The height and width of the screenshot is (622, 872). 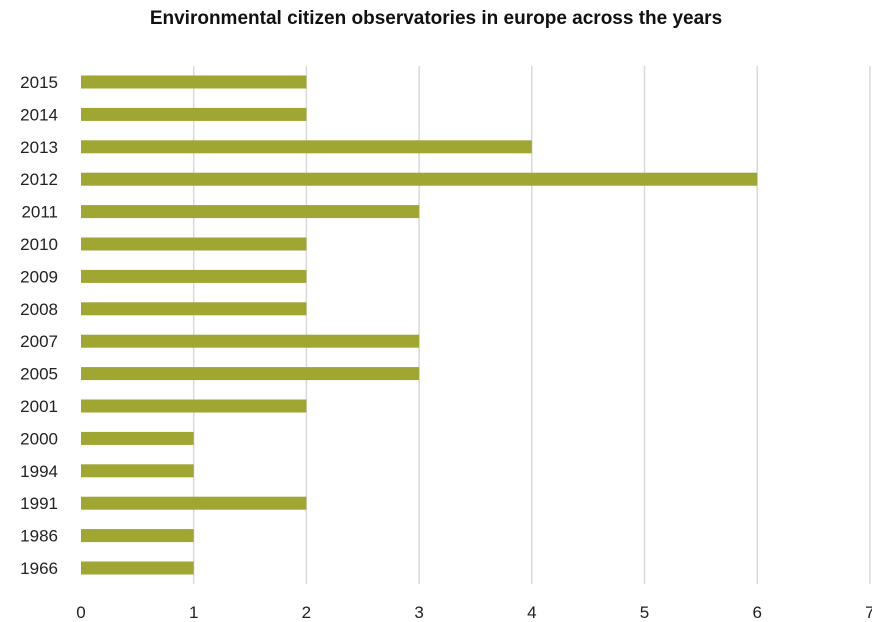 What do you see at coordinates (39, 406) in the screenshot?
I see `y-tick-label-2001: 2001` at bounding box center [39, 406].